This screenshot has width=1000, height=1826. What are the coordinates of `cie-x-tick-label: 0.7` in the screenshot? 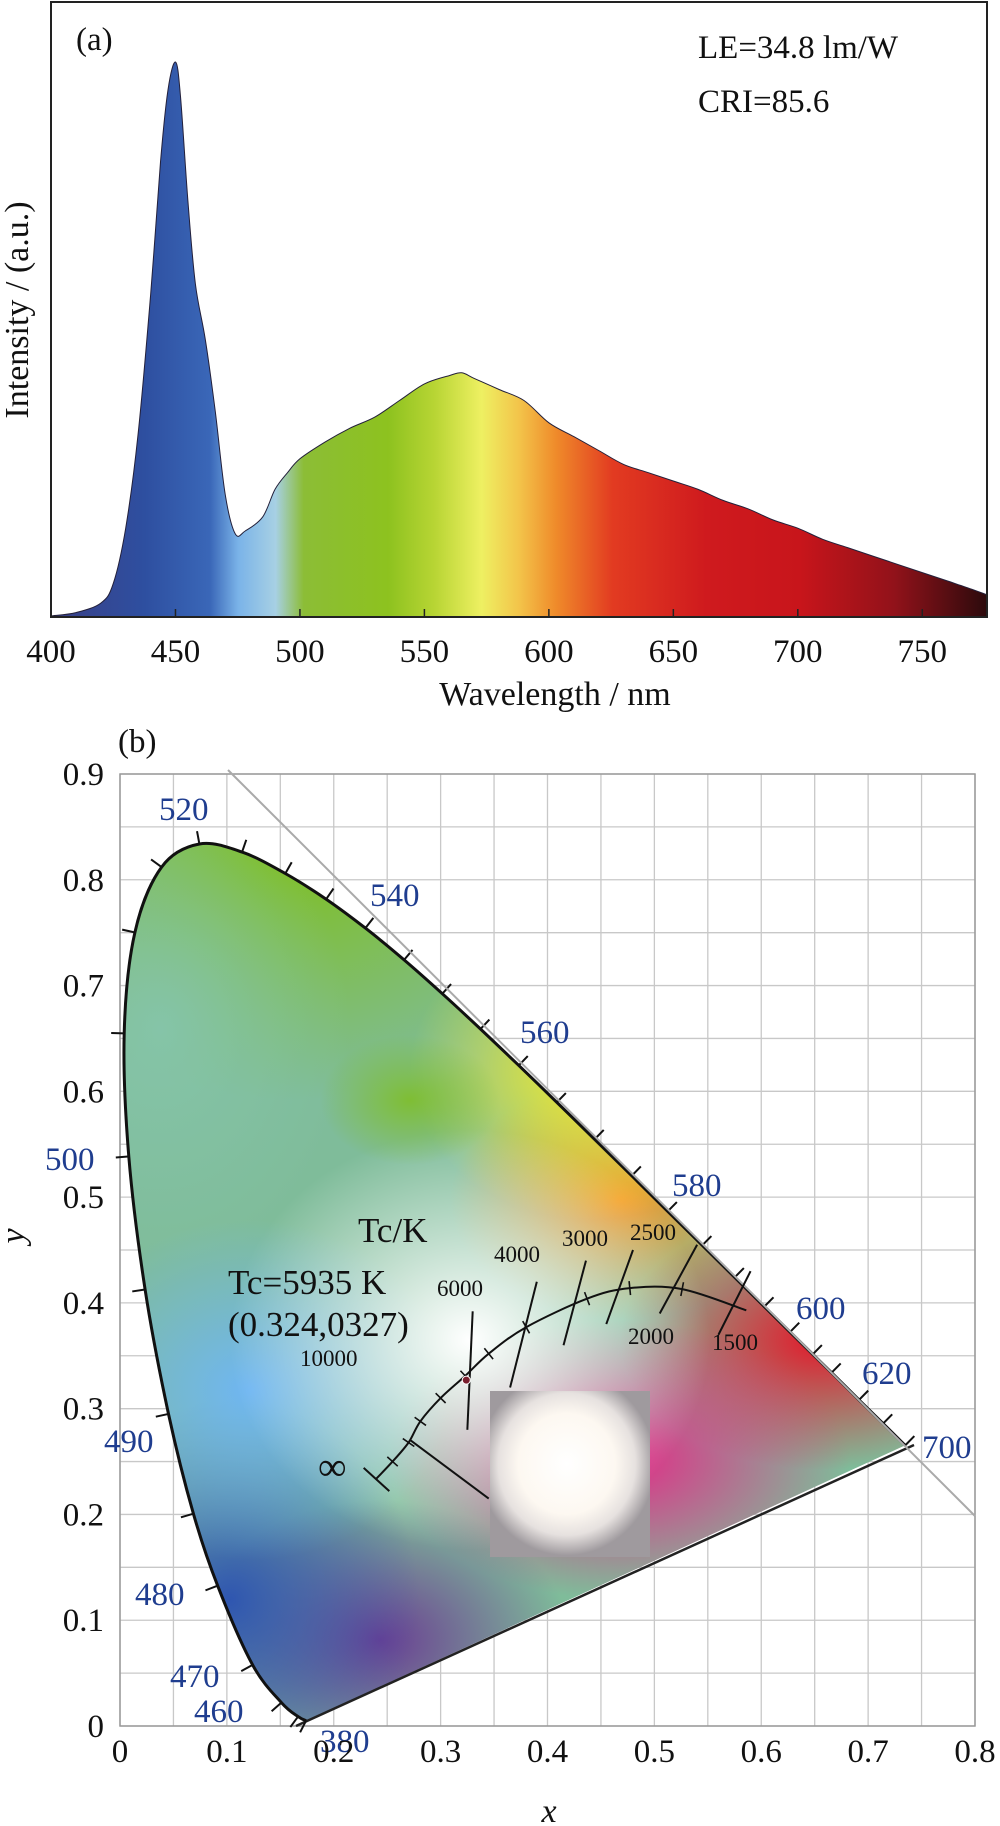 It's located at (868, 1752).